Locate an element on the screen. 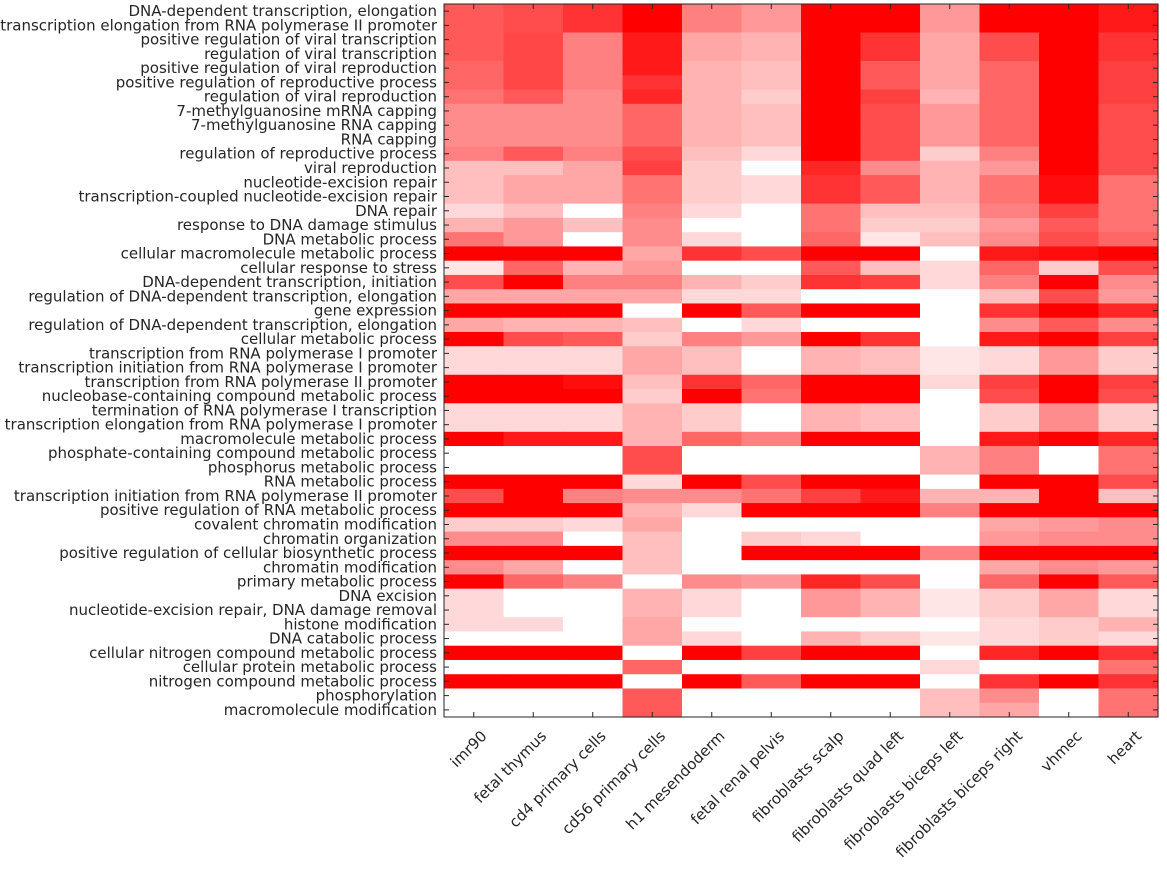 Image resolution: width=1167 pixels, height=875 pixels. row-label: phosphorylation is located at coordinates (376, 696).